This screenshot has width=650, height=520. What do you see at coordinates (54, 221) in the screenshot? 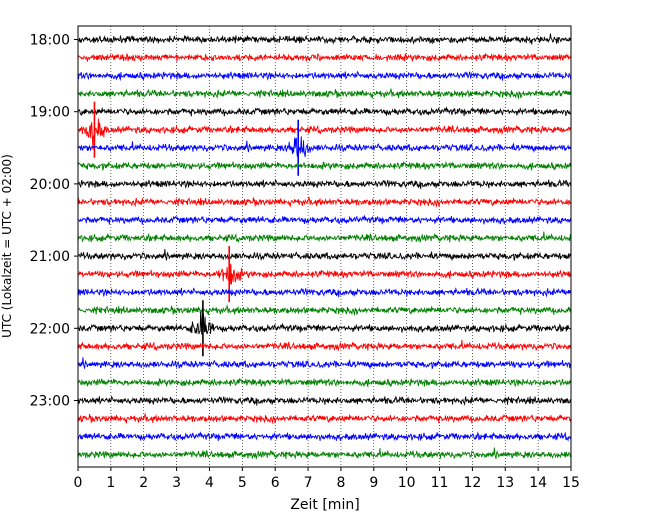
I see `y-axis: 18:00 19:00 20:00 21:00 22:00 23:00` at bounding box center [54, 221].